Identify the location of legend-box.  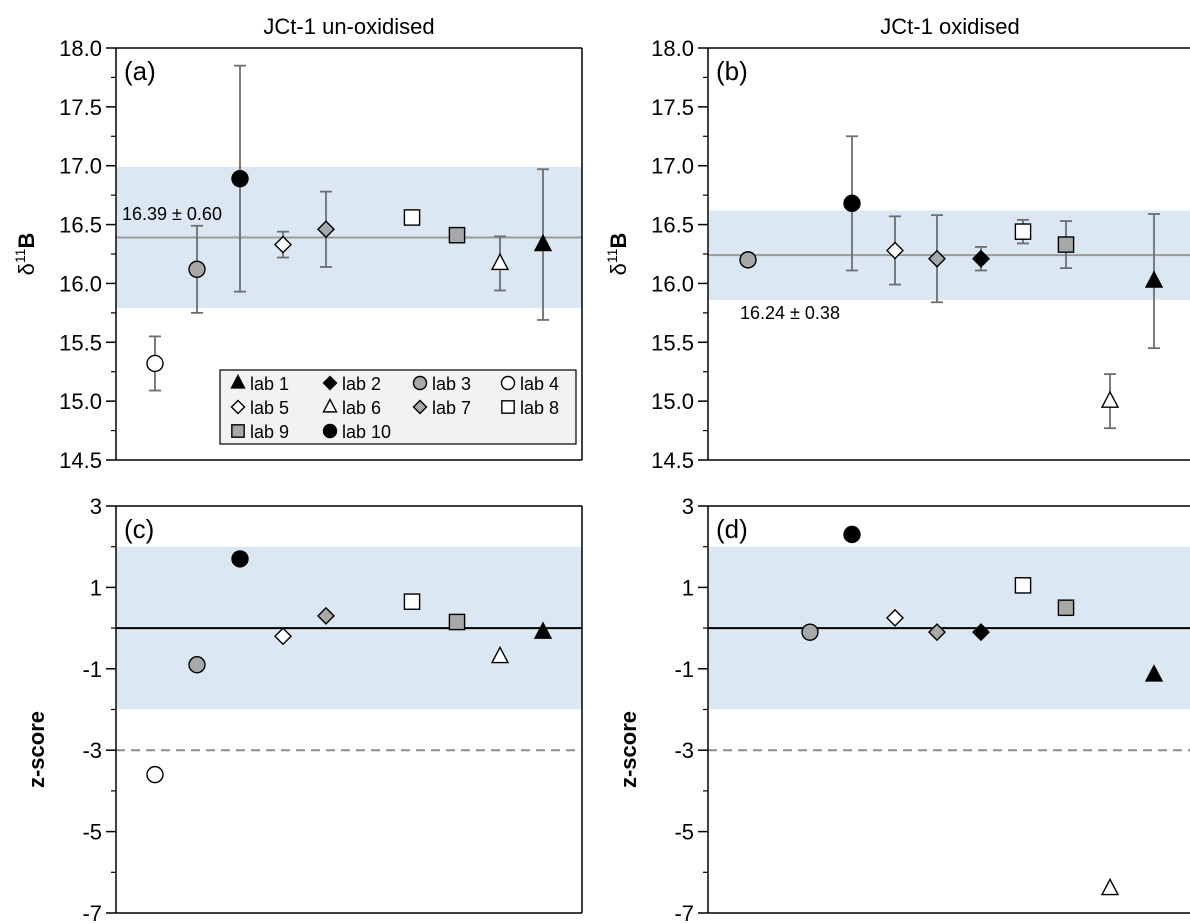
(398, 407).